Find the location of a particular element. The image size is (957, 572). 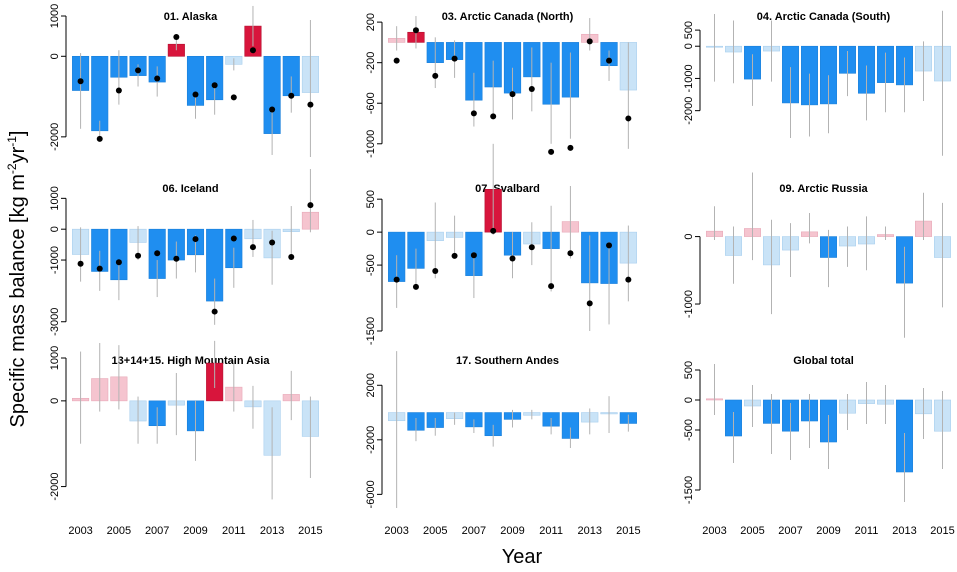

y-tick-label: 2000 is located at coordinates (371, 385).